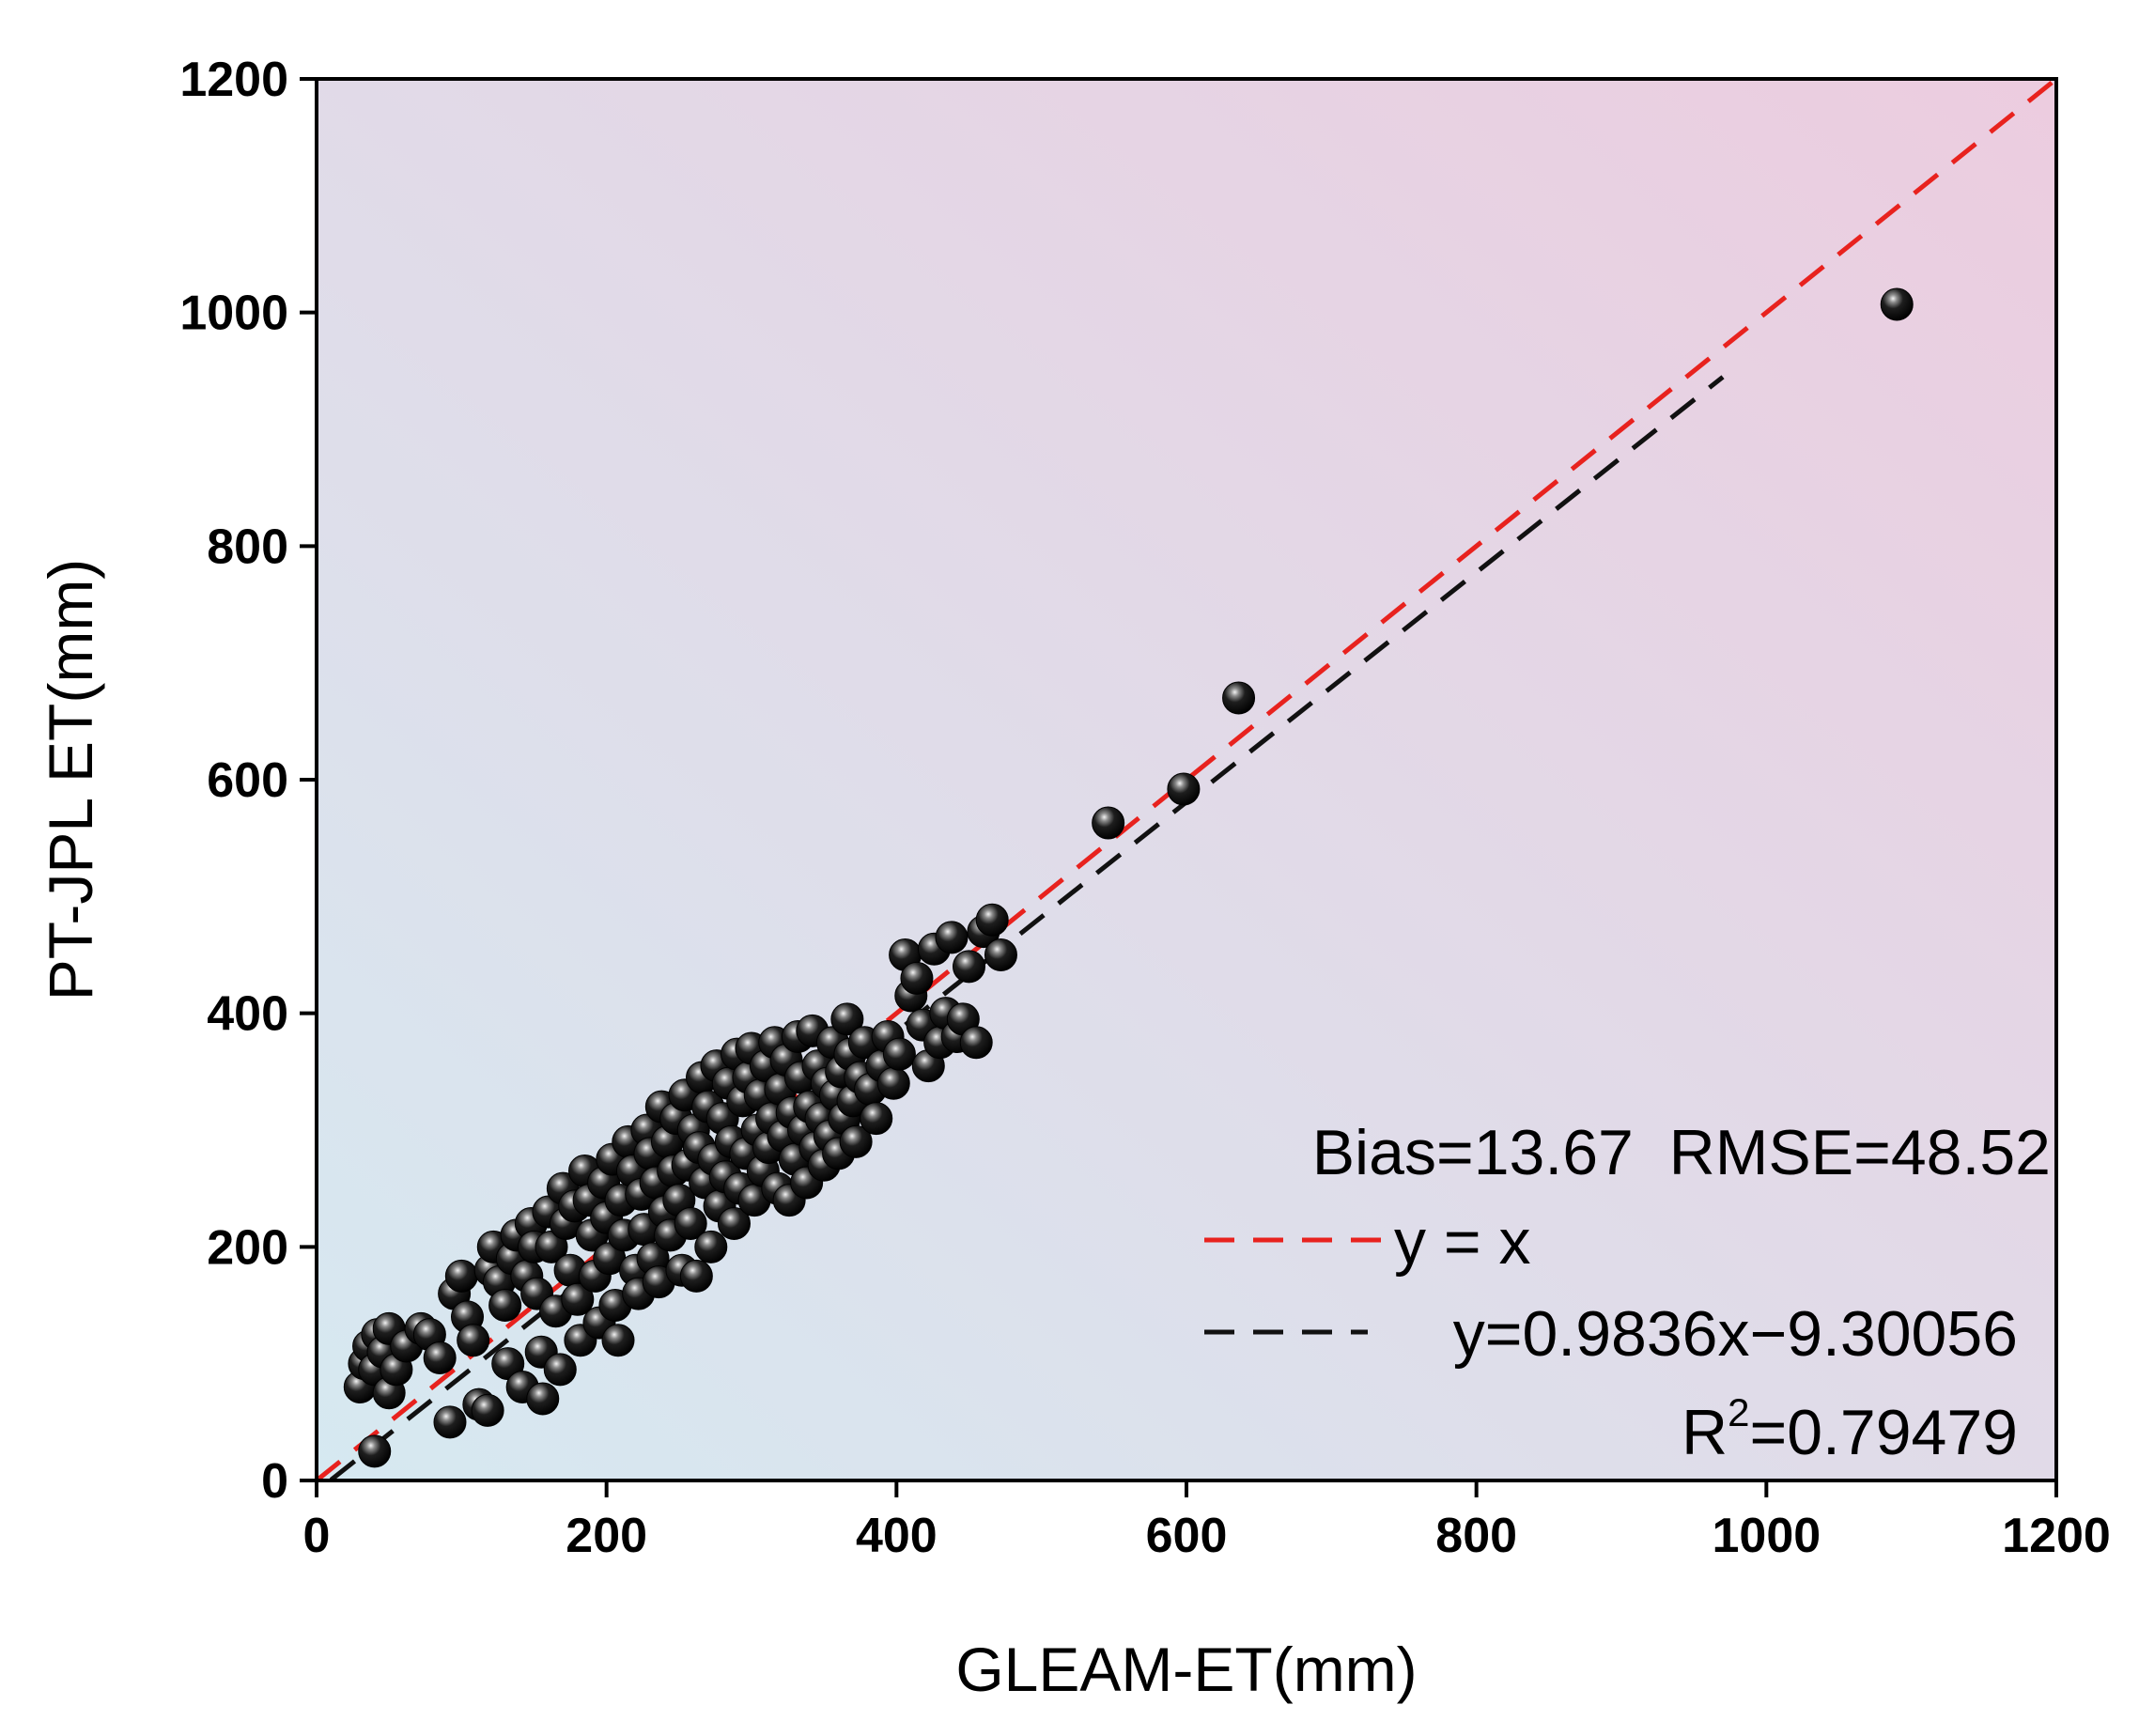  Describe the element at coordinates (1186, 1669) in the screenshot. I see `x-axis-title: GLEAM-ET(mm)` at that location.